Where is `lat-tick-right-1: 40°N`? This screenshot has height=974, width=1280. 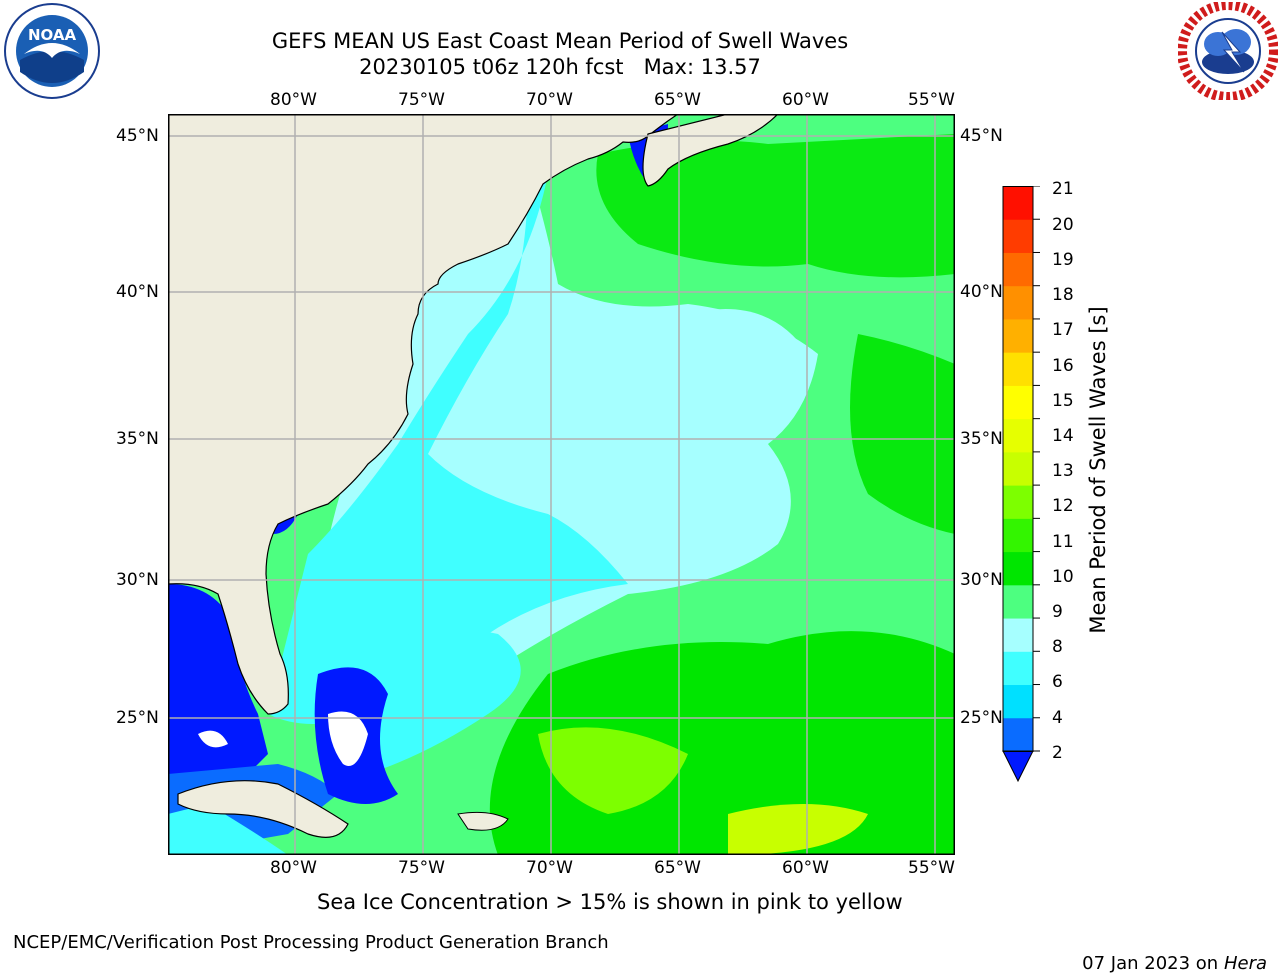
lat-tick-right-1: 40°N is located at coordinates (981, 292).